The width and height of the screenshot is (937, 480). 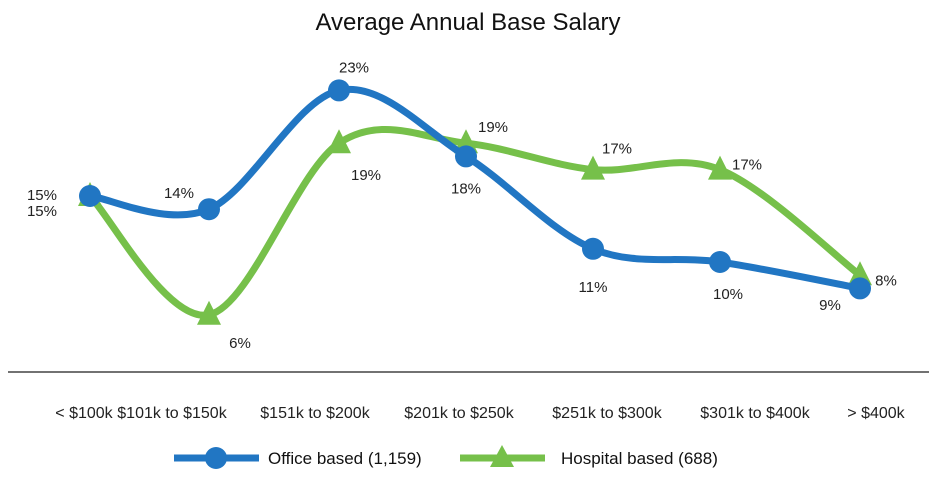 I want to click on x-tick-label: $301k to $400k, so click(x=755, y=413).